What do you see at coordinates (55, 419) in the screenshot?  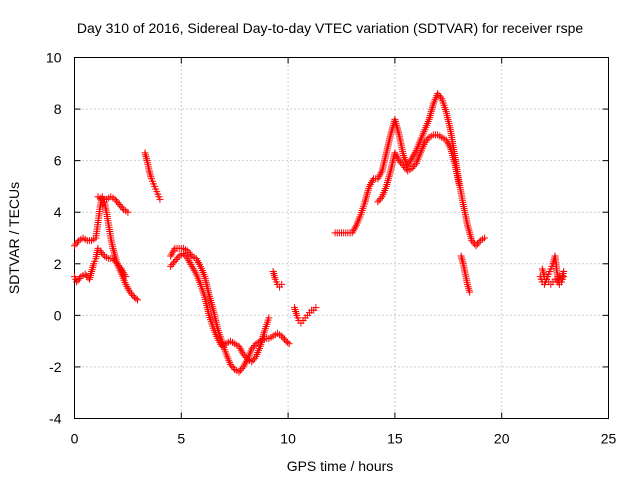 I see `y-tick-label: -4` at bounding box center [55, 419].